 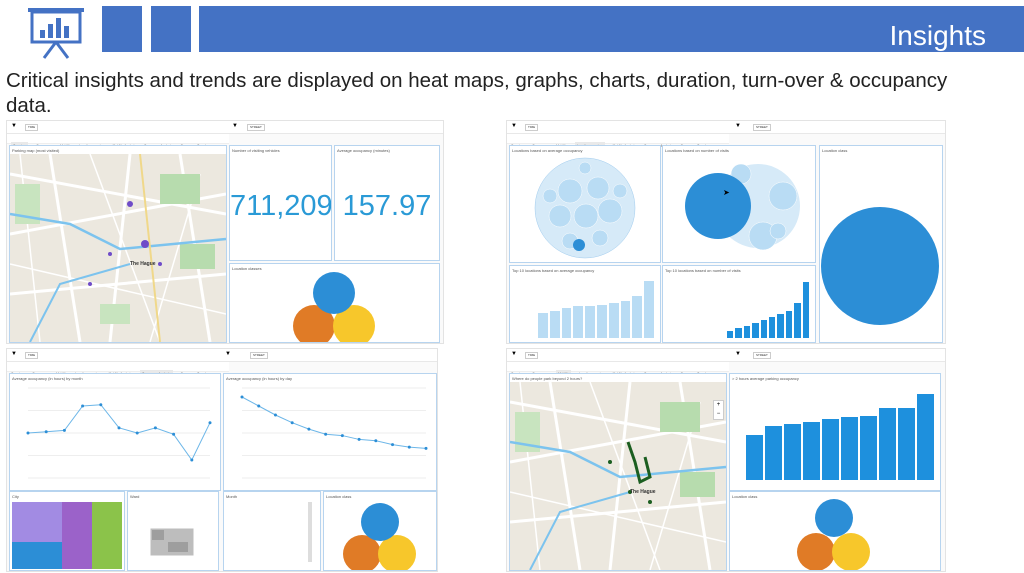 I want to click on bubble-chart-visits: Locations based on number of visits ➤, so click(x=739, y=204).